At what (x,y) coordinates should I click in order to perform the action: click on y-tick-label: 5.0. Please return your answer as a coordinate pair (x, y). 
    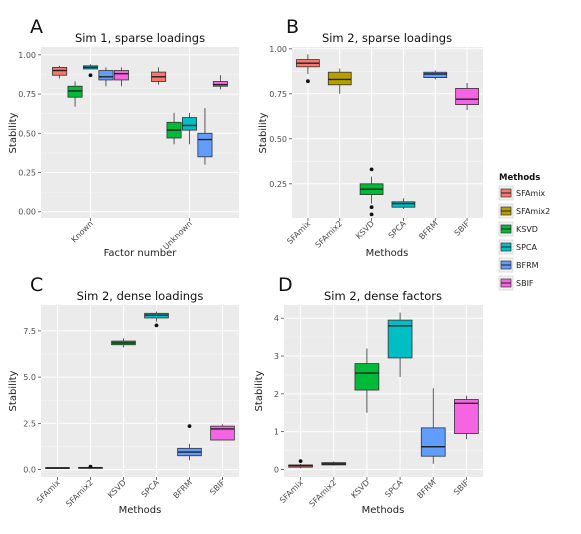
    Looking at the image, I should click on (29, 377).